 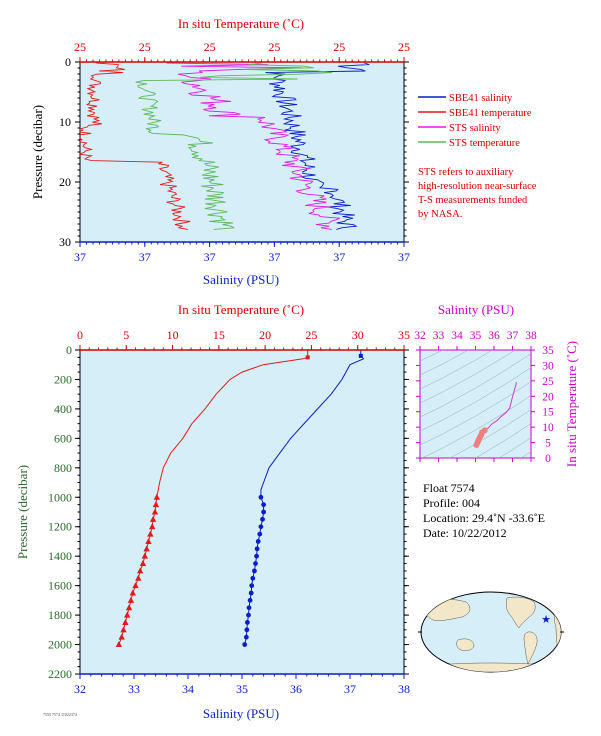 I want to click on ts-temperature-tick-label: 15, so click(x=548, y=413).